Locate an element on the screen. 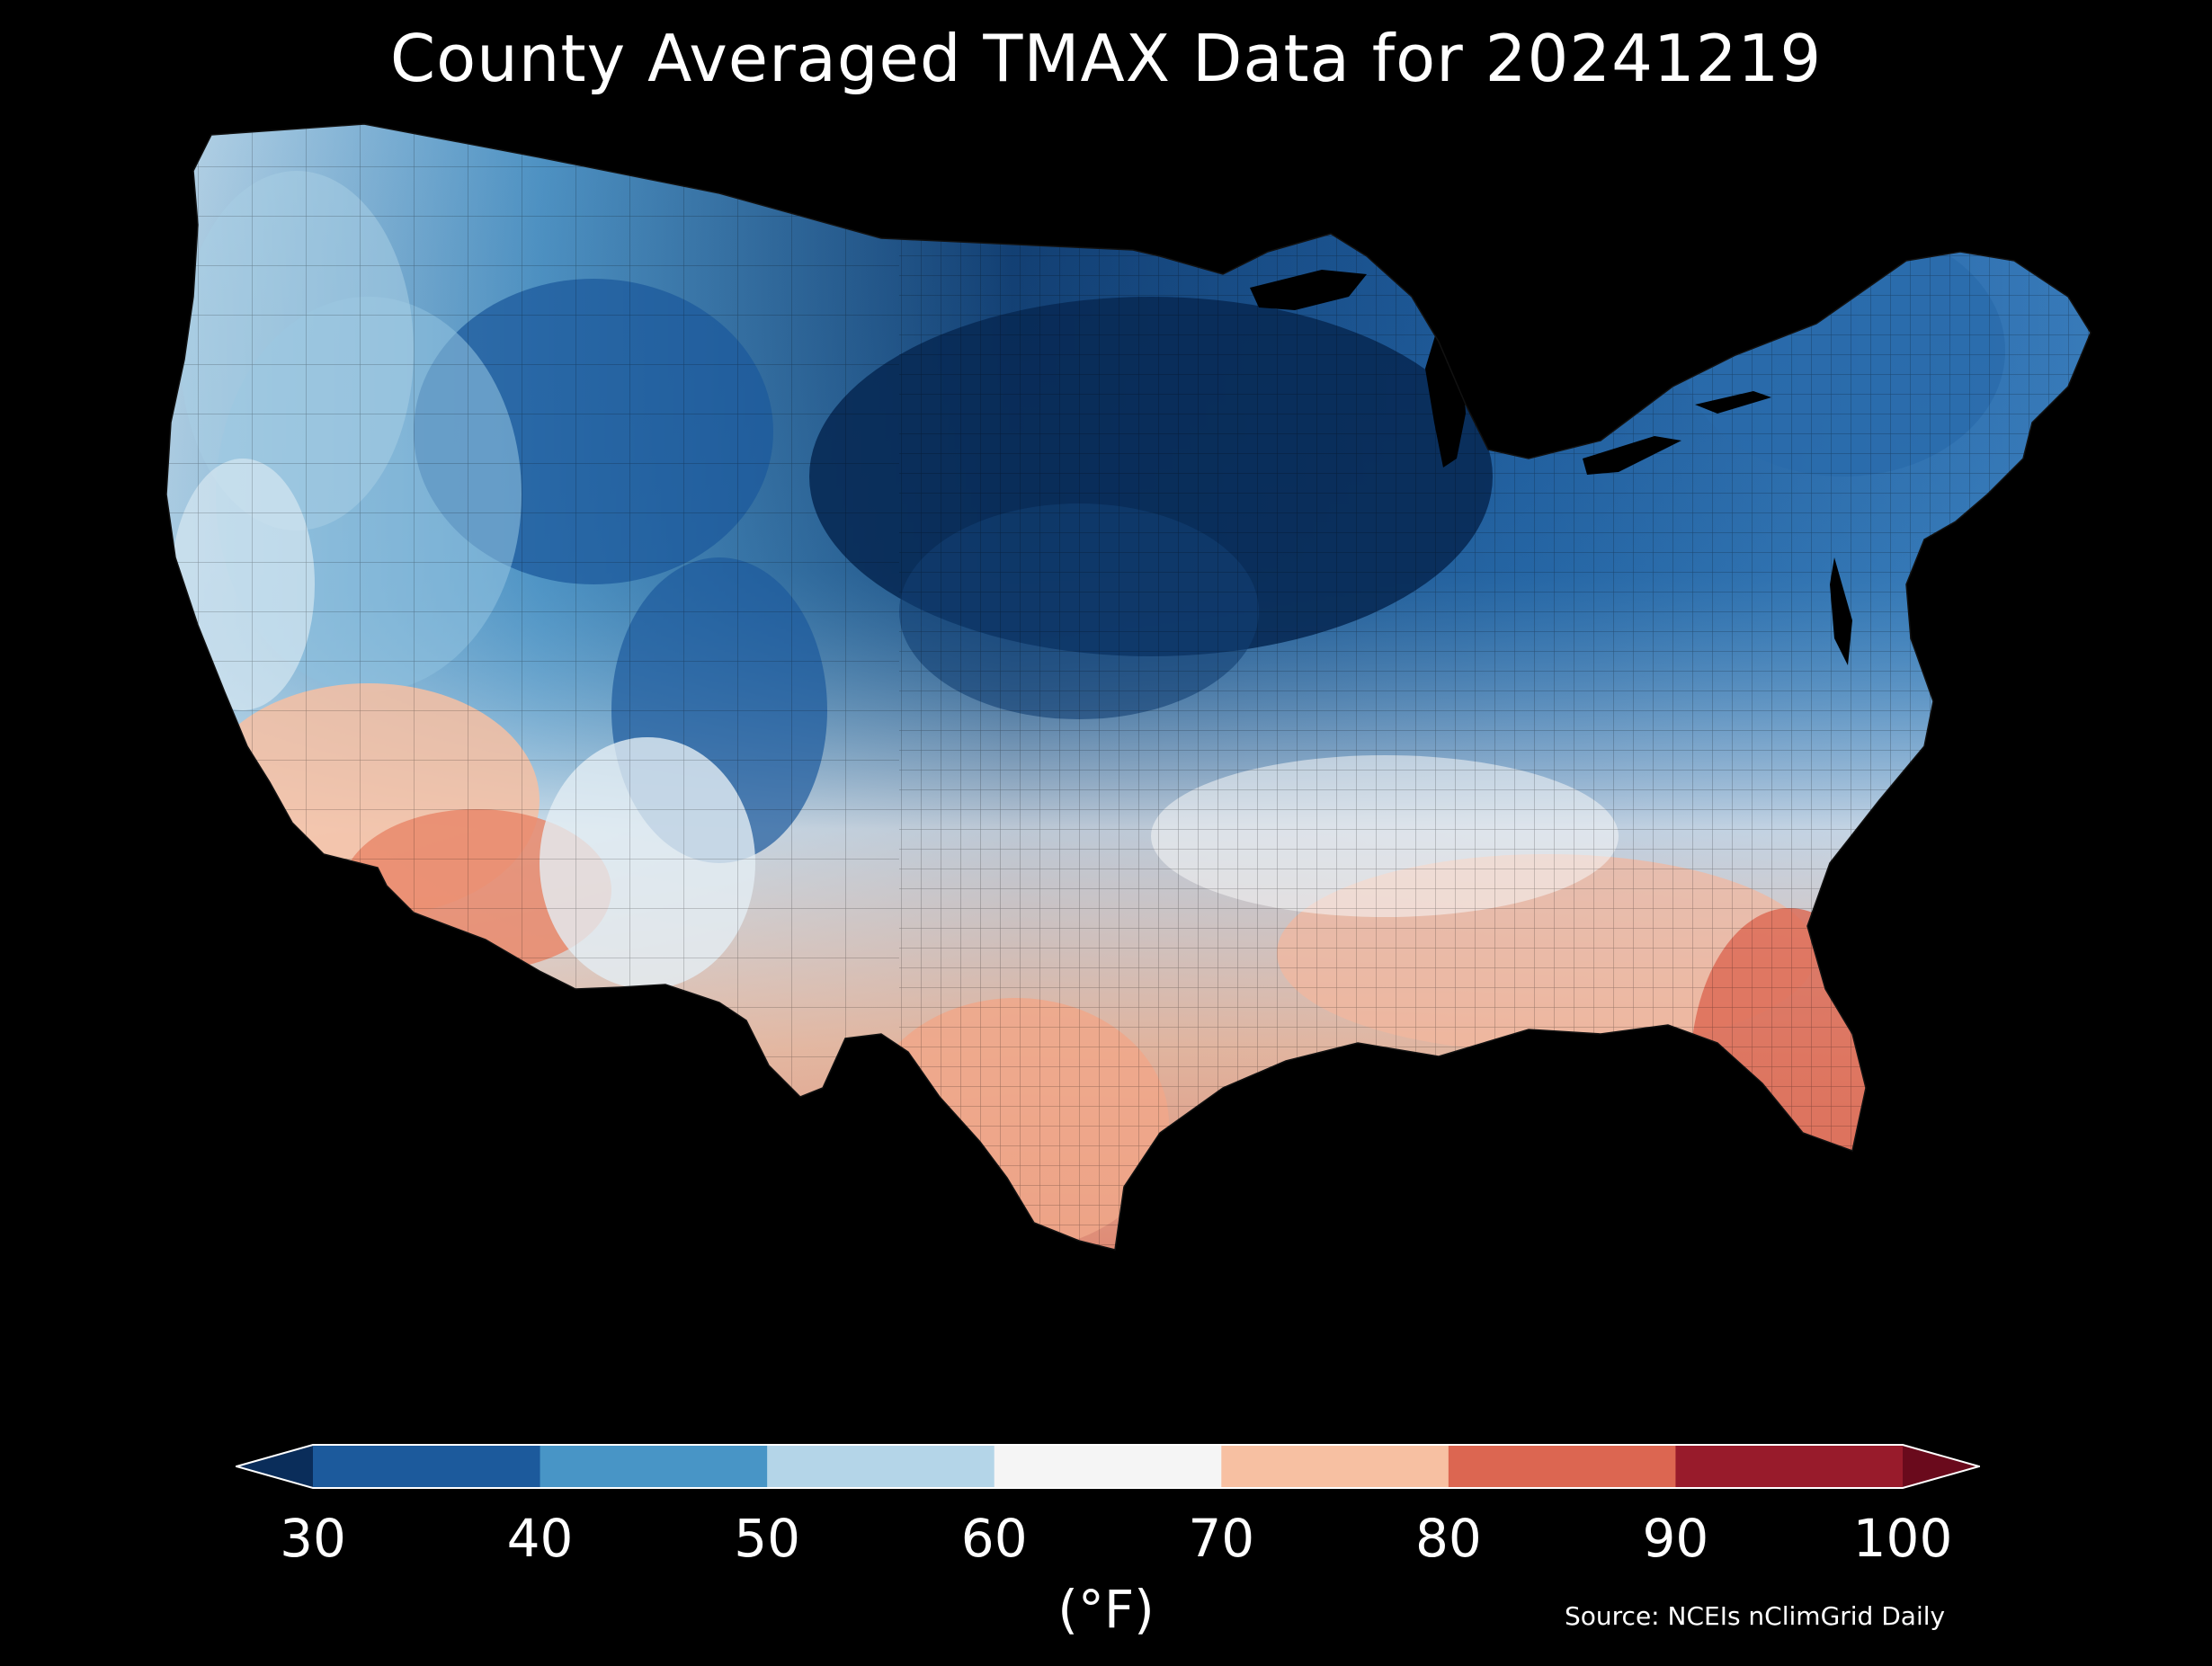  colorbar-tick-40: 40 is located at coordinates (540, 1538).